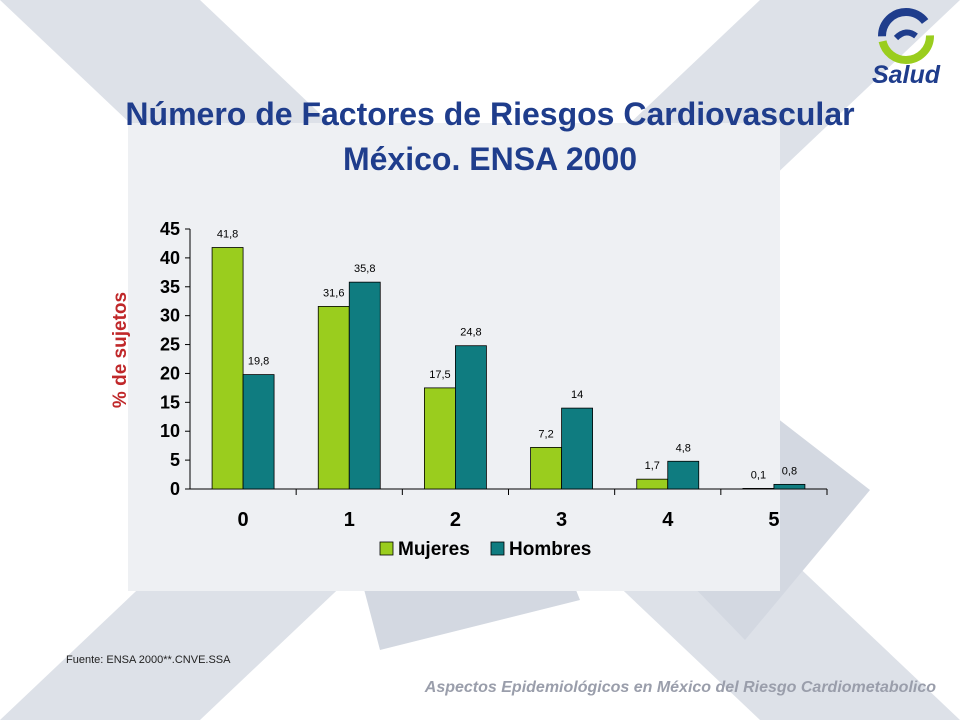  Describe the element at coordinates (170, 258) in the screenshot. I see `y-tick-label: 40` at that location.